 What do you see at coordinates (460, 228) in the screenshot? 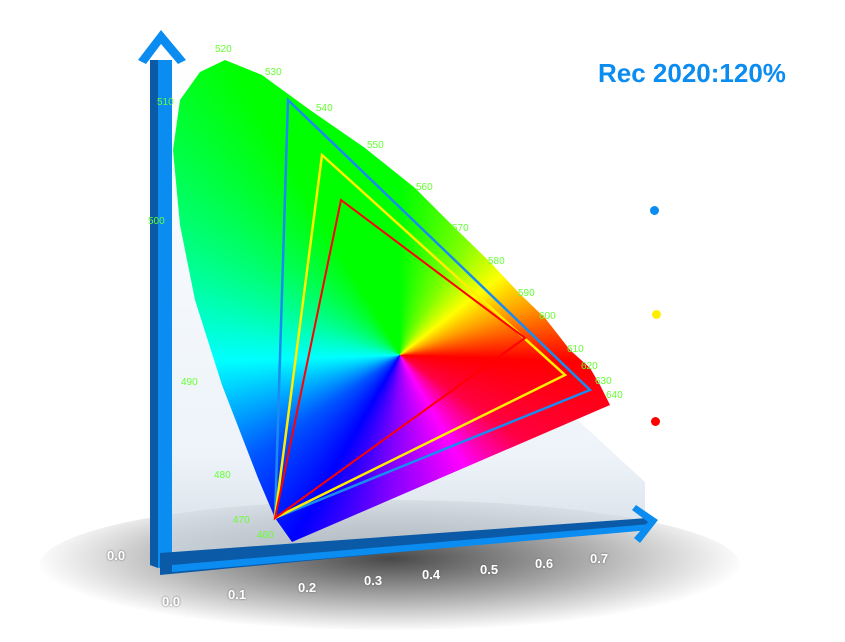
I see `wl-570: 570` at bounding box center [460, 228].